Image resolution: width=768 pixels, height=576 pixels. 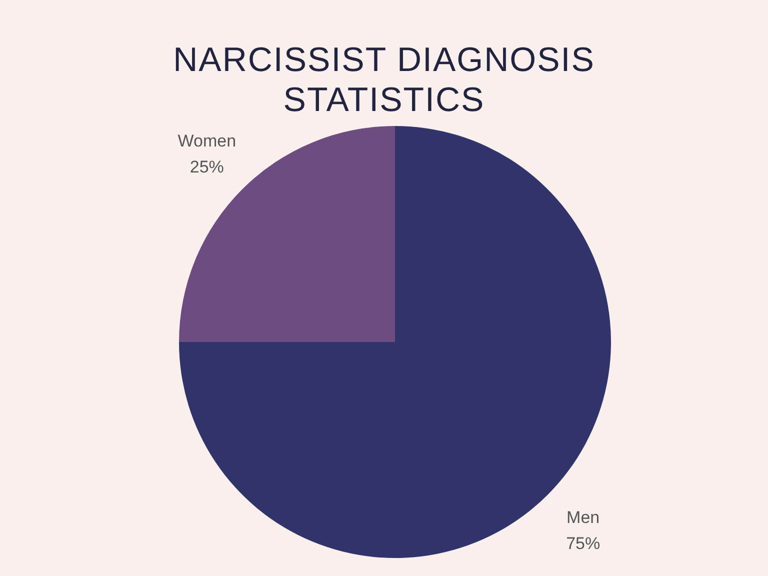 I want to click on data-label: 75%, so click(x=583, y=543).